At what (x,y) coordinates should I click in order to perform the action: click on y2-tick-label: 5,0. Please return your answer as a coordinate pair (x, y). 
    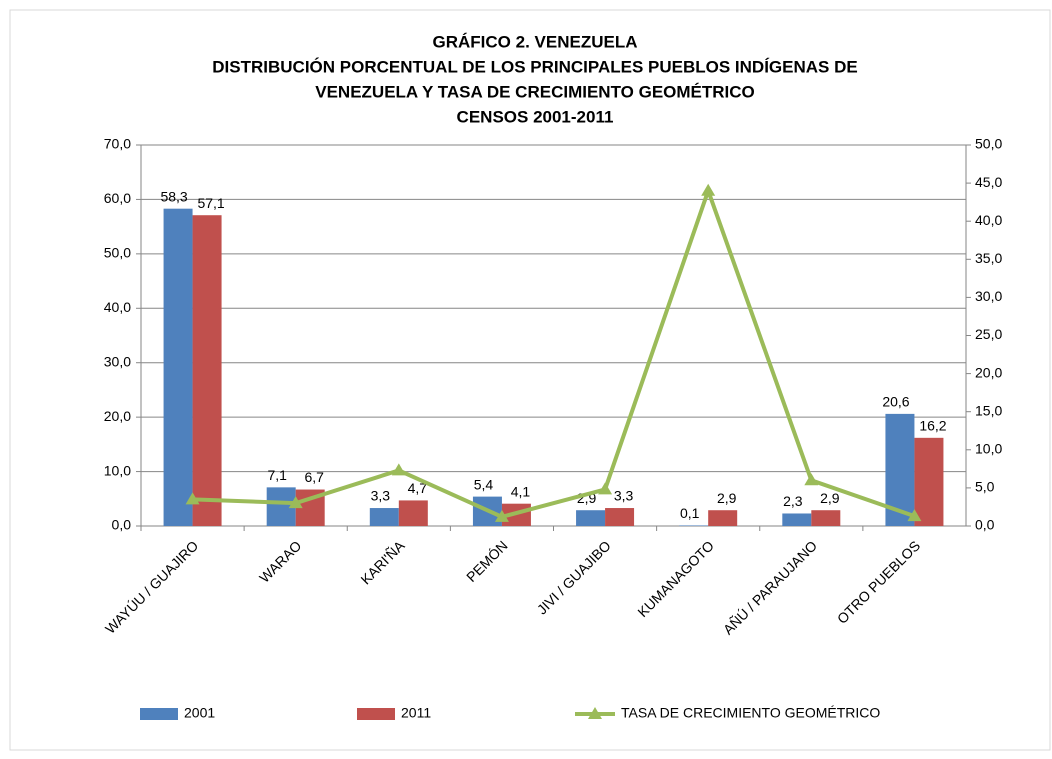
    Looking at the image, I should click on (985, 487).